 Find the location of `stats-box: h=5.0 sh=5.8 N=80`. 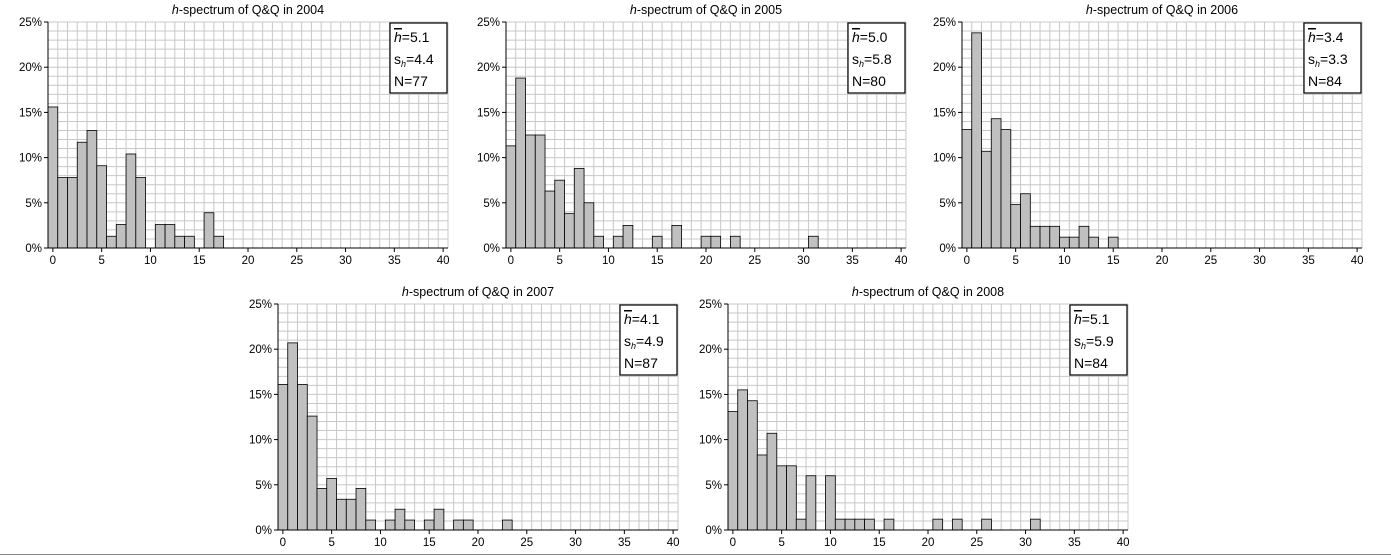

stats-box: h=5.0 sh=5.8 N=80 is located at coordinates (876, 58).